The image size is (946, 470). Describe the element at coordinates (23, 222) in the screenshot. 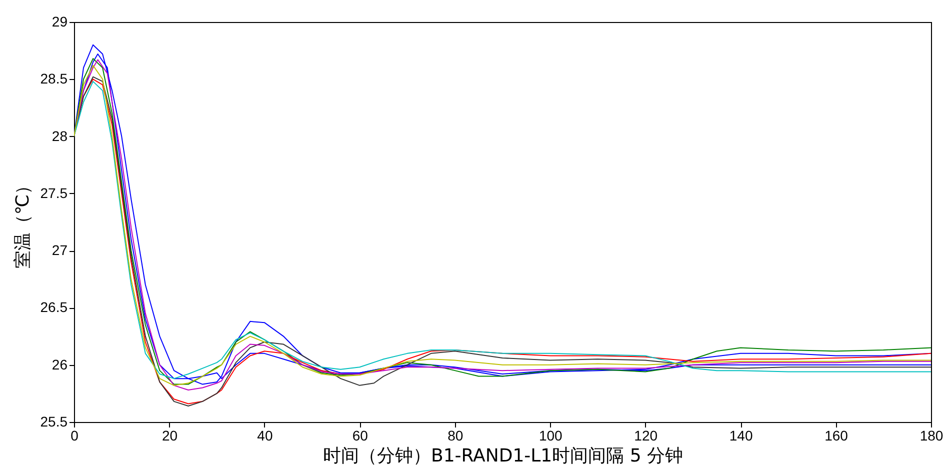

I see `y-axis-title: 室温（℃）` at that location.